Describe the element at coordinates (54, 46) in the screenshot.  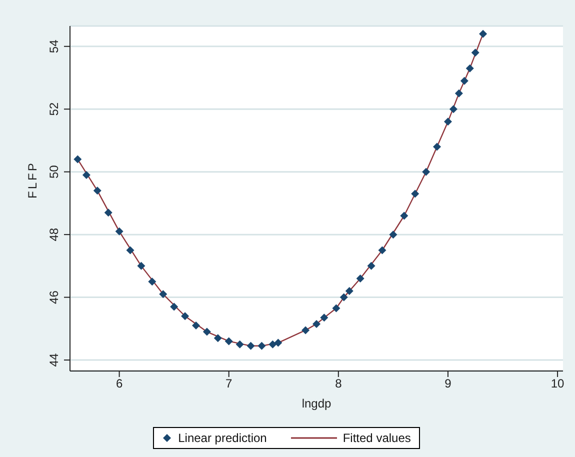
I see `y-tick-label: 54` at that location.